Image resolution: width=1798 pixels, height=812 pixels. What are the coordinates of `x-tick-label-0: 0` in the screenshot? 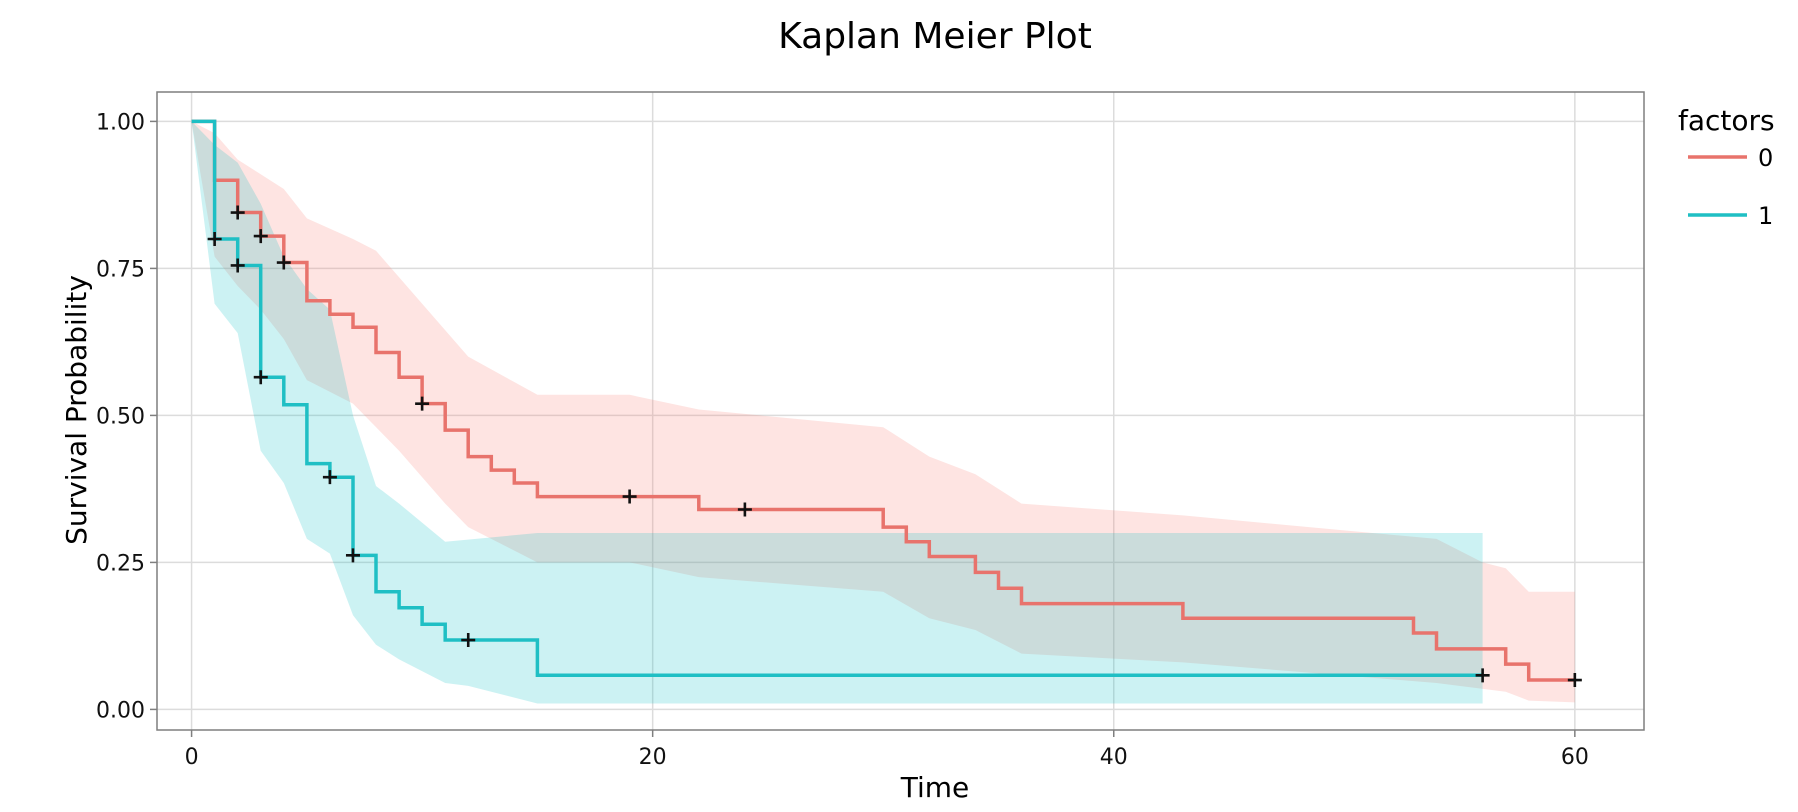 It's located at (192, 757).